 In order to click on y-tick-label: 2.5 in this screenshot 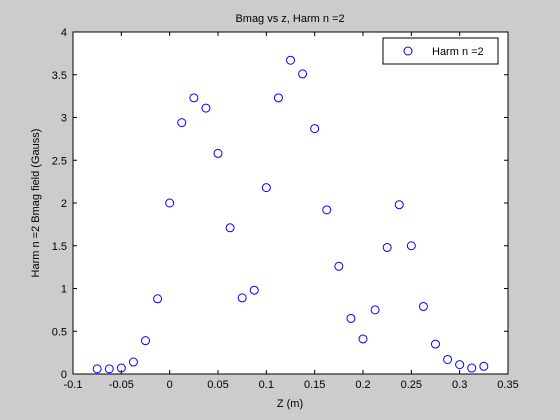, I will do `click(59, 161)`.